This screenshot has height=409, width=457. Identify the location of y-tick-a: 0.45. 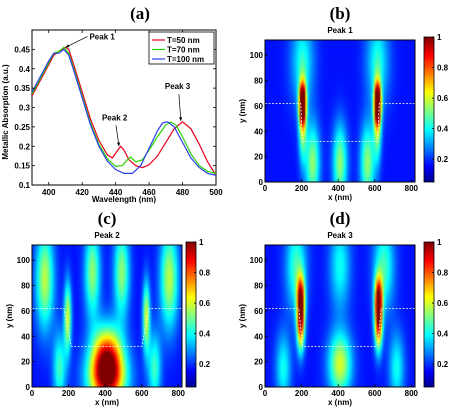
(22, 49).